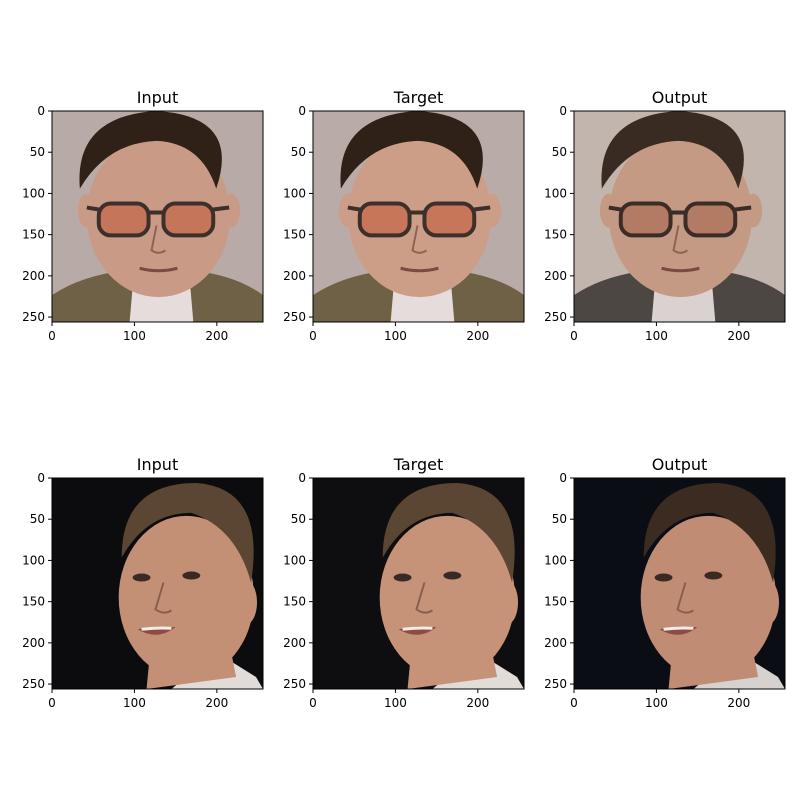  Describe the element at coordinates (157, 464) in the screenshot. I see `panel-title: Input` at that location.